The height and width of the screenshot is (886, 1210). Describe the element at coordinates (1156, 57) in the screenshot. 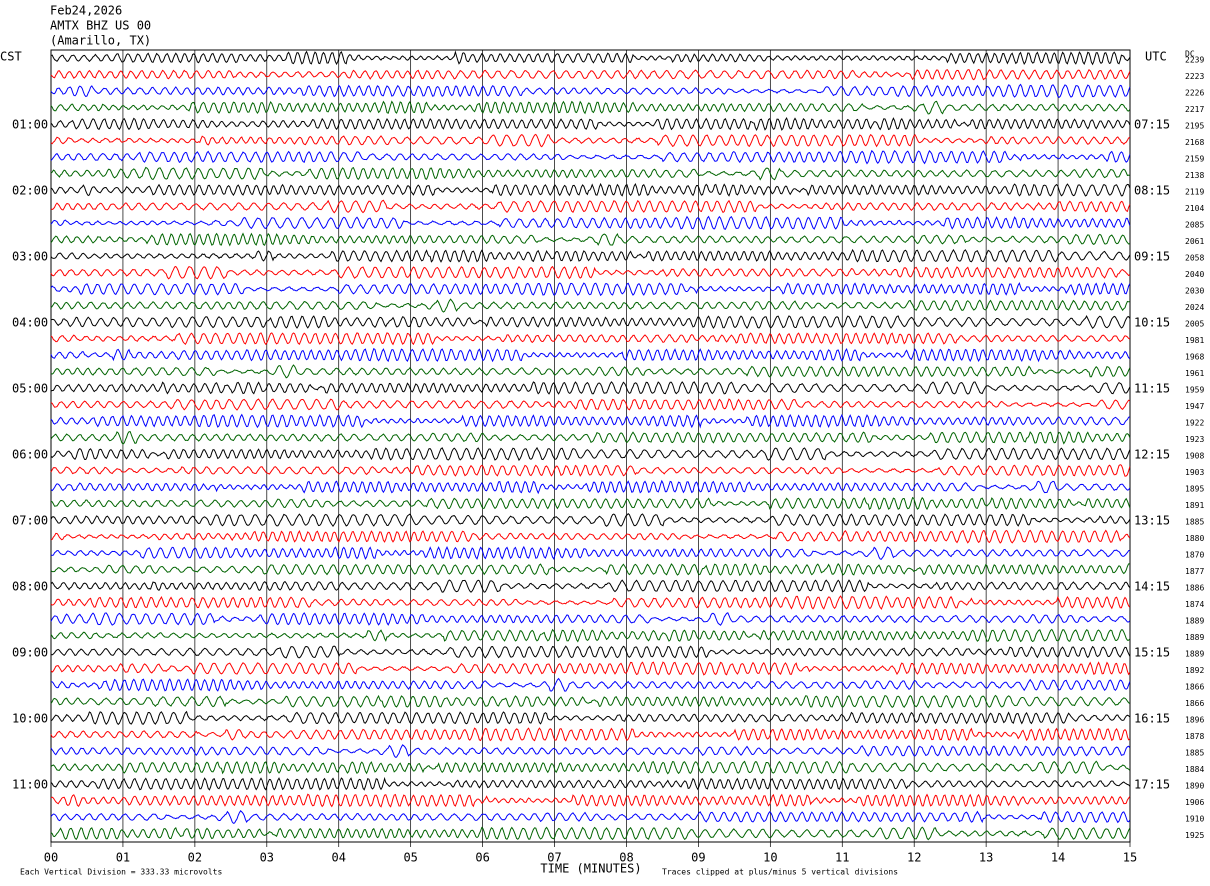

I see `right-axis-title: UTC` at that location.